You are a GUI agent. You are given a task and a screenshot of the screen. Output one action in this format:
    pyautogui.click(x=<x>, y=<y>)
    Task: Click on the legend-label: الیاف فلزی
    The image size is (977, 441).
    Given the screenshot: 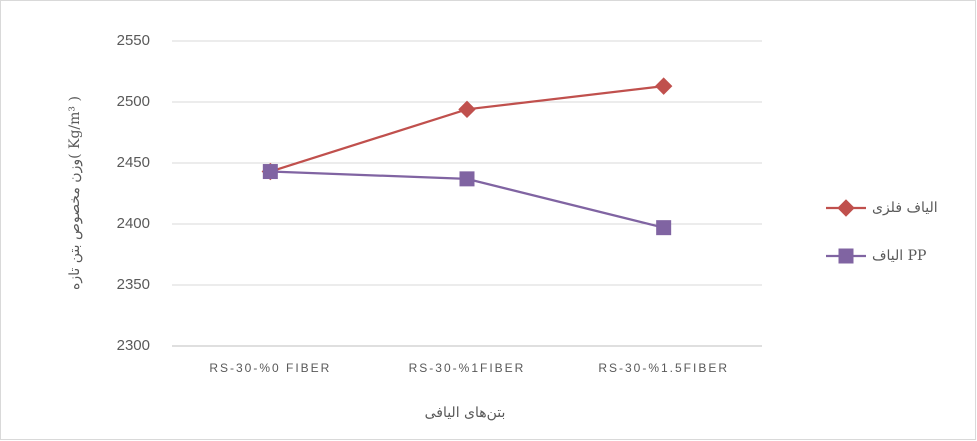 What is the action you would take?
    pyautogui.click(x=905, y=208)
    